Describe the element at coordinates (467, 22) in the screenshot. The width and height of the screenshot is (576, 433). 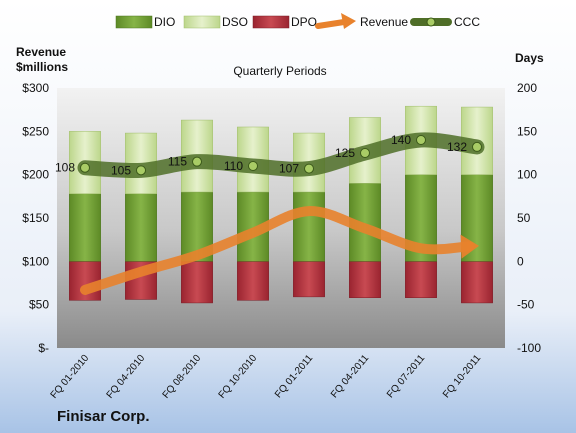
I see `legend-label-ccc: CCC` at that location.